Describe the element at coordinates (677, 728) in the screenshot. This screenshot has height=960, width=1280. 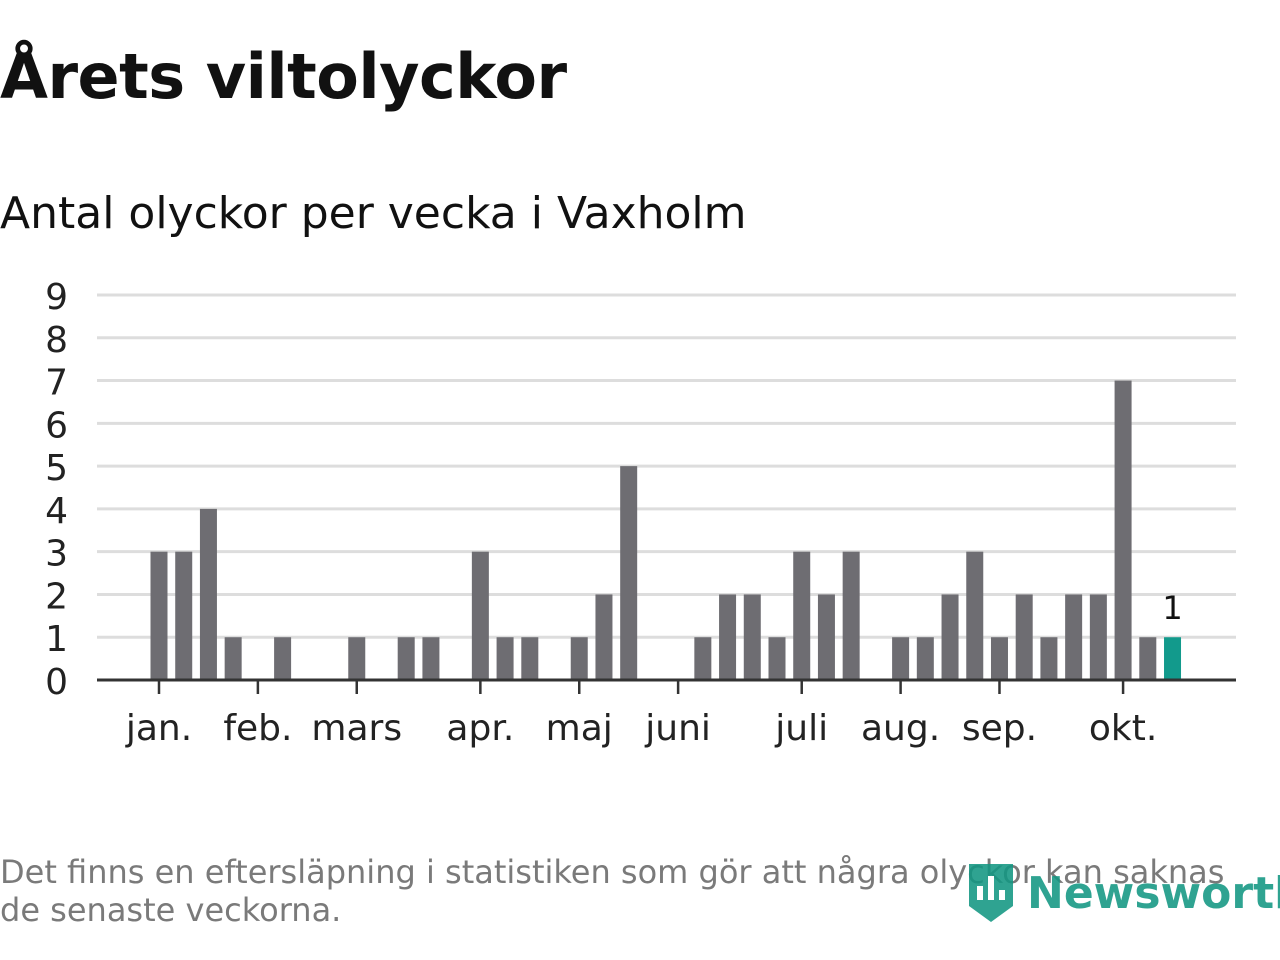
I see `month-label: juni` at that location.